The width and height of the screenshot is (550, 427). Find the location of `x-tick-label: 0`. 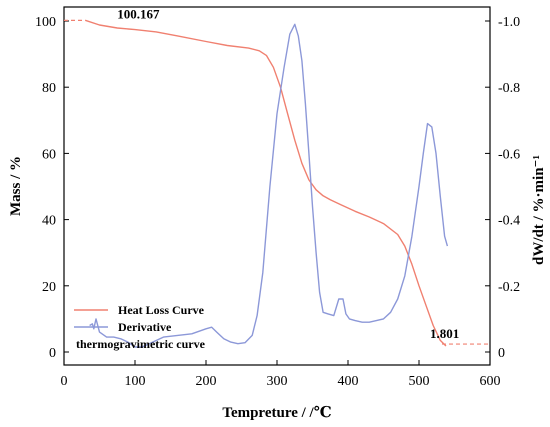

x-tick-label: 0 is located at coordinates (64, 381).